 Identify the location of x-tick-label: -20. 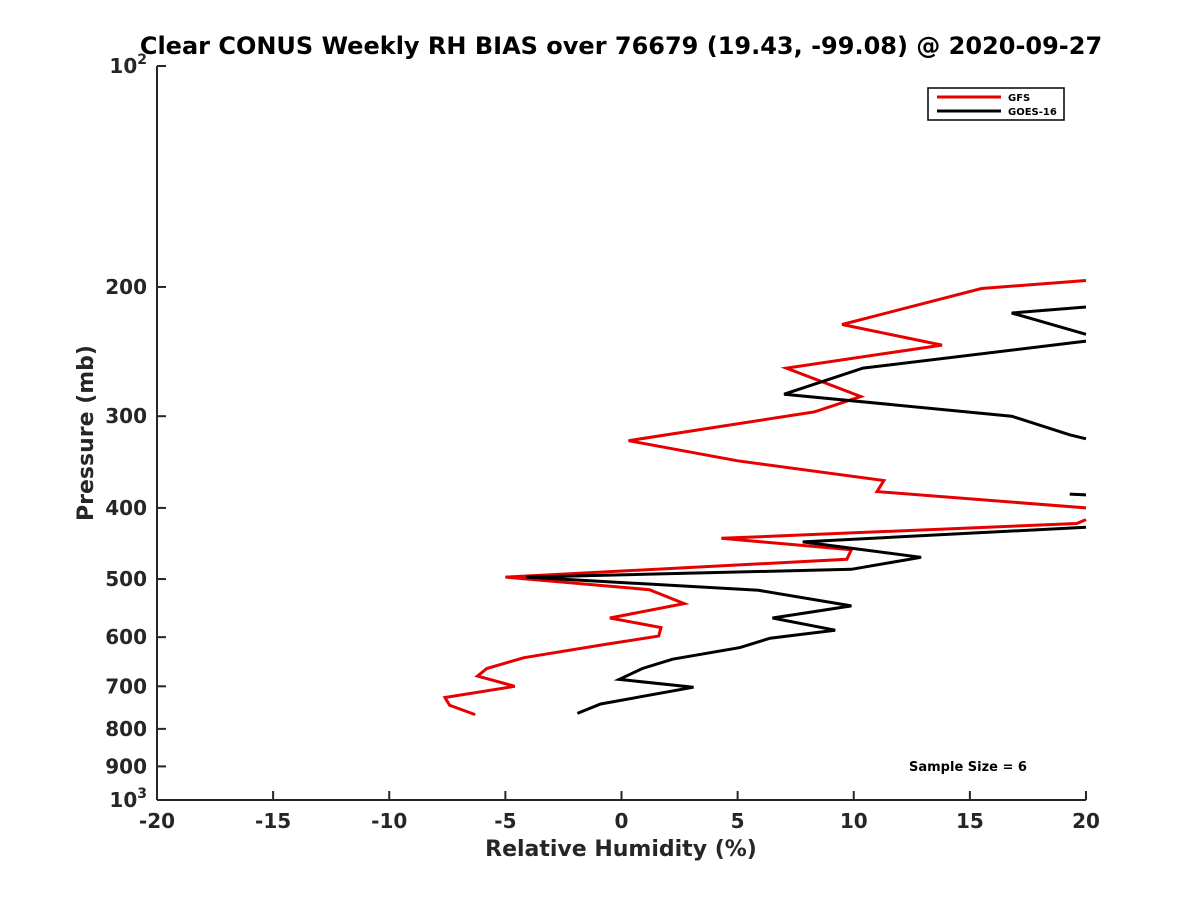
(157, 821).